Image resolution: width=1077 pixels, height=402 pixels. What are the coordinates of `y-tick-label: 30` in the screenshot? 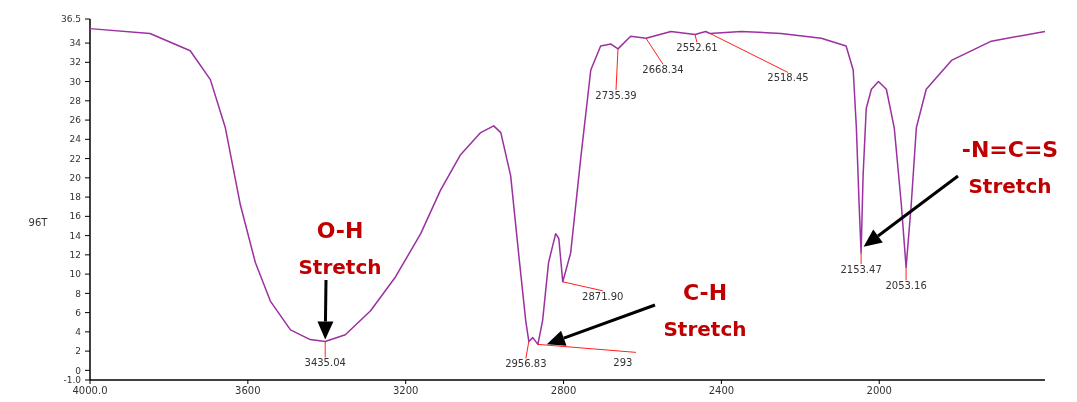 It's located at (75, 81).